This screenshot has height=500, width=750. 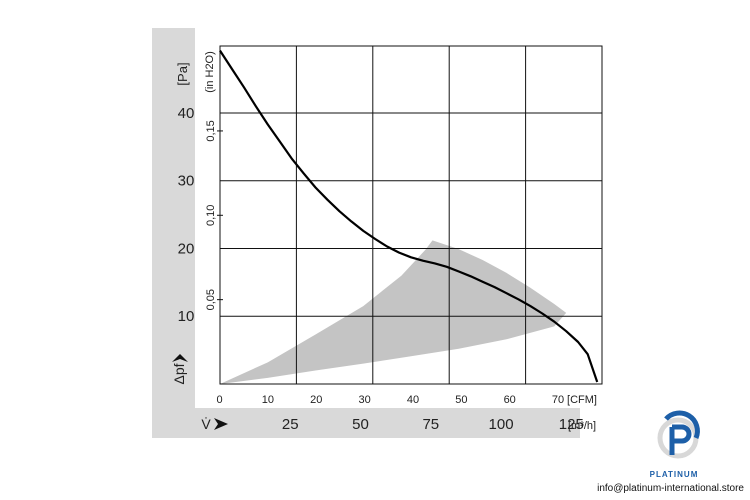 What do you see at coordinates (179, 373) in the screenshot?
I see `y-symbol-label: Δpf` at bounding box center [179, 373].